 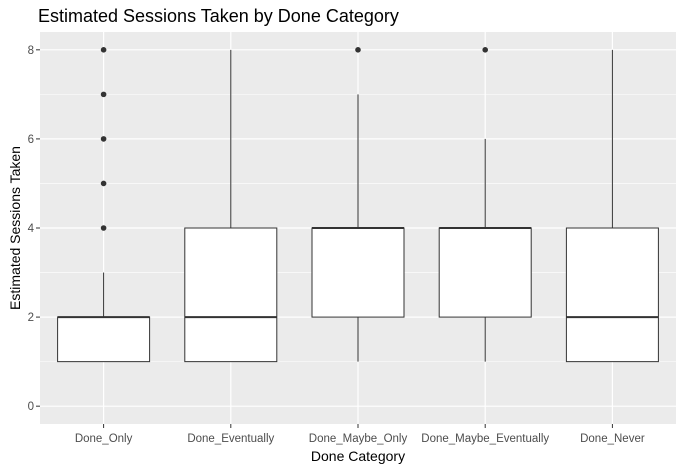 What do you see at coordinates (31, 140) in the screenshot?
I see `y-tick-label: 6` at bounding box center [31, 140].